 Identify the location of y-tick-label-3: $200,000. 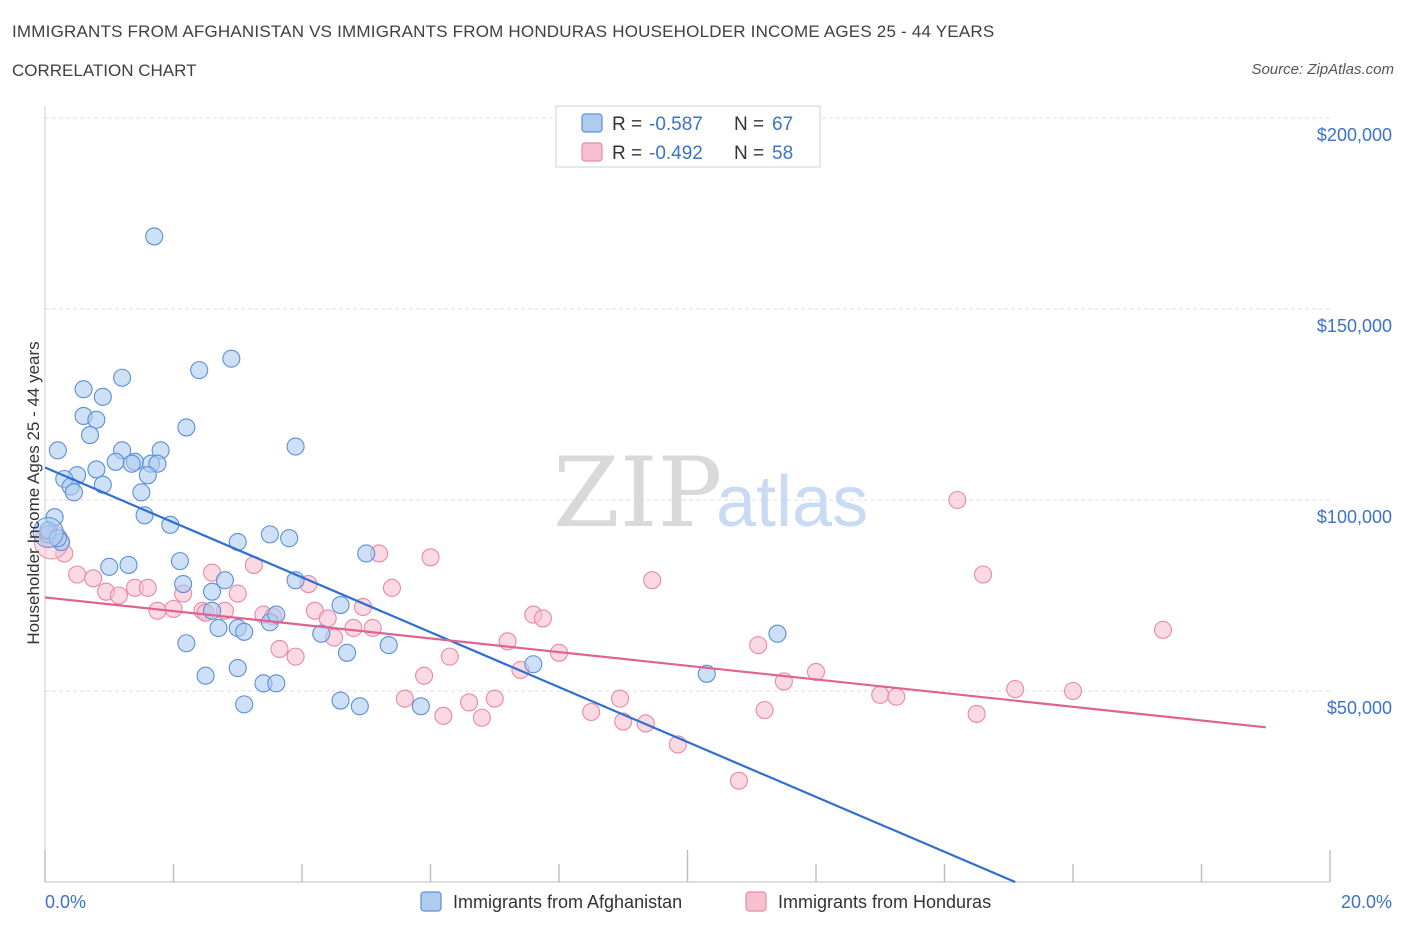
(1354, 135).